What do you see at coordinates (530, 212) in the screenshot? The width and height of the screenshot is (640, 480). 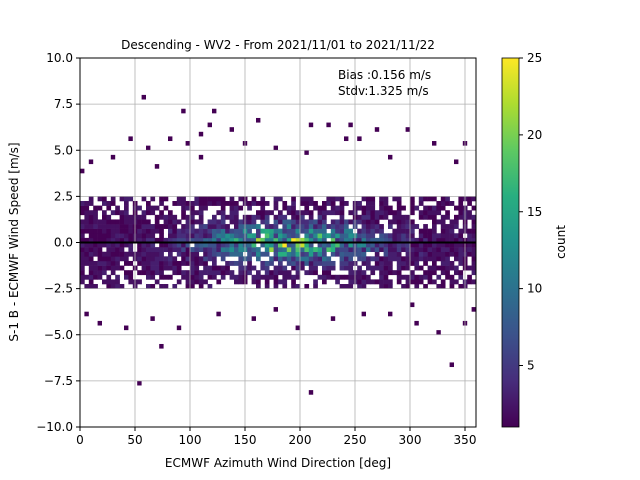 I see `colorbar-ticks: 5 10 15 20 25` at bounding box center [530, 212].